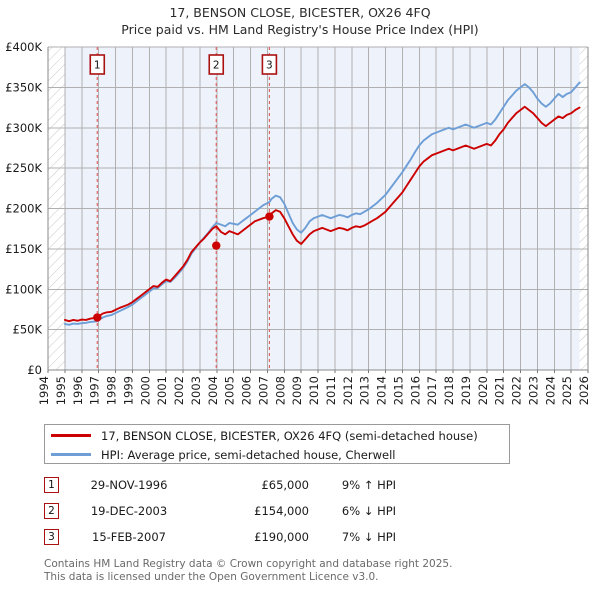 This screenshot has height=590, width=600. I want to click on transaction-date-3: 15-FEB-2007, so click(129, 537).